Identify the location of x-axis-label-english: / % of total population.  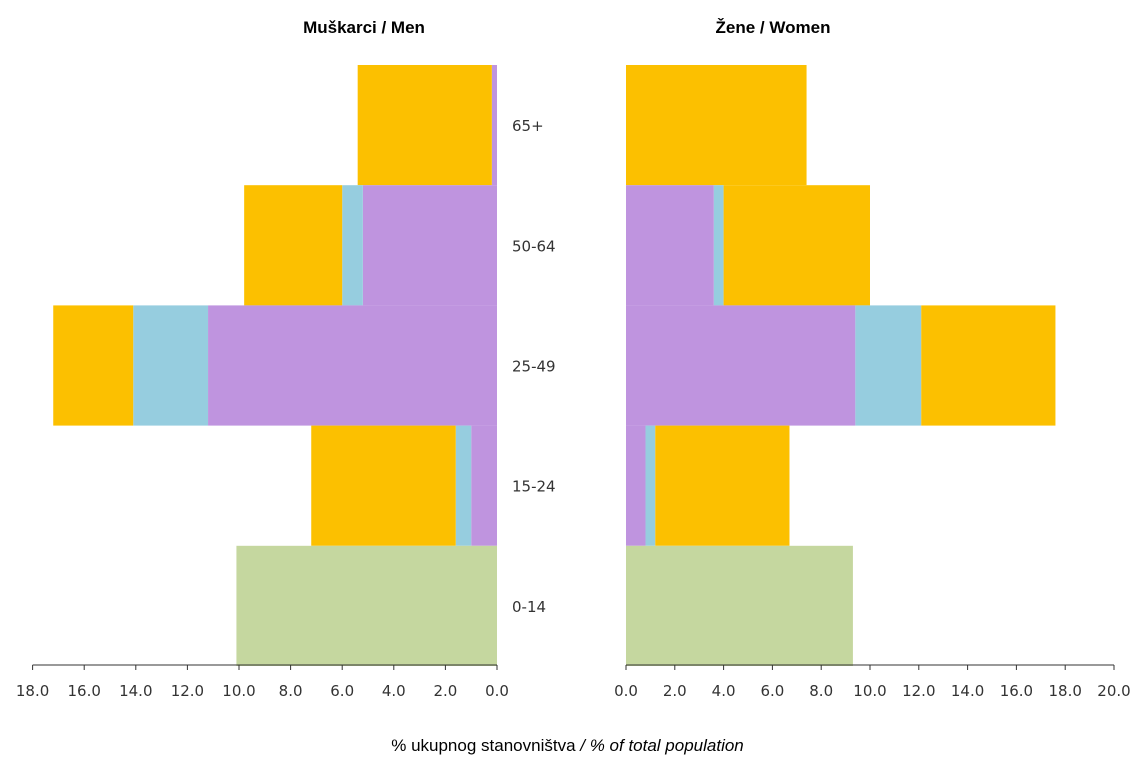
(659, 745).